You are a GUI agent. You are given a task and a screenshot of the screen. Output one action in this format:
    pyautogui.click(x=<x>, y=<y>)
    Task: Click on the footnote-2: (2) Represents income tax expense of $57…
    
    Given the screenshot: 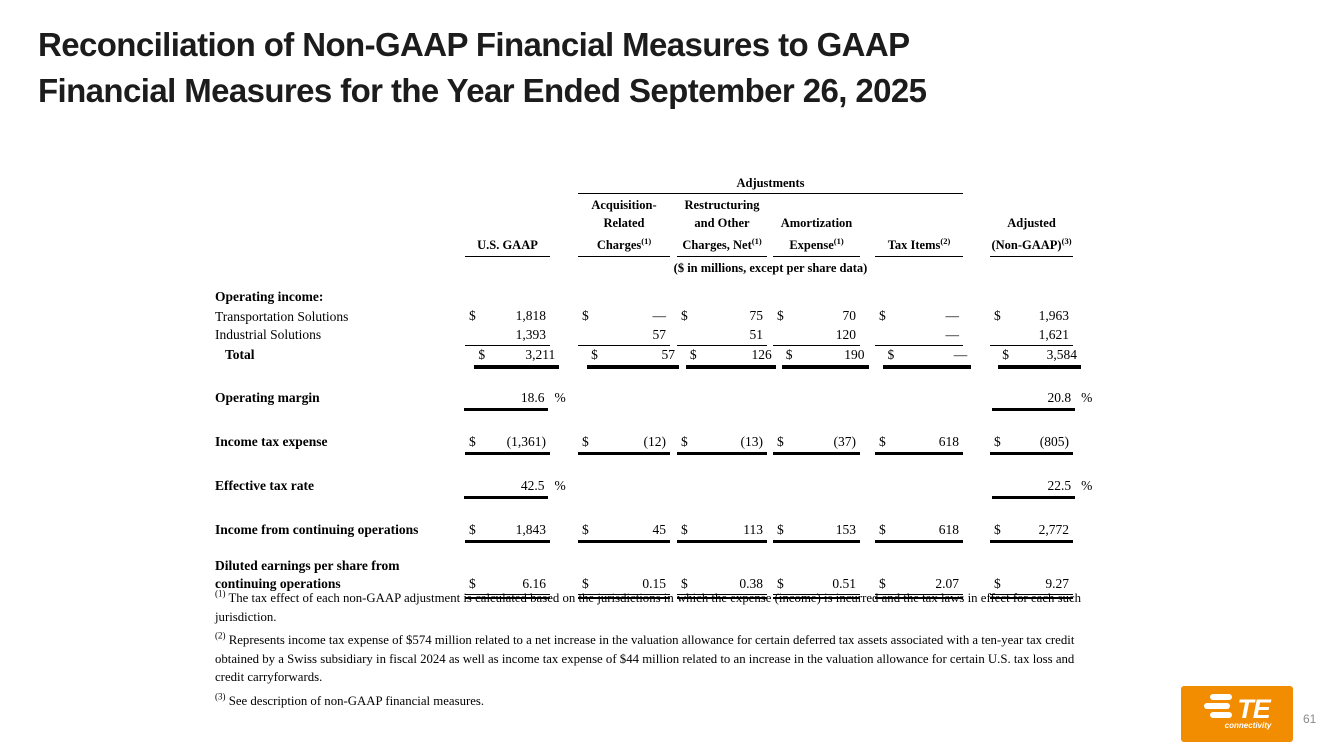 What is the action you would take?
    pyautogui.click(x=645, y=657)
    